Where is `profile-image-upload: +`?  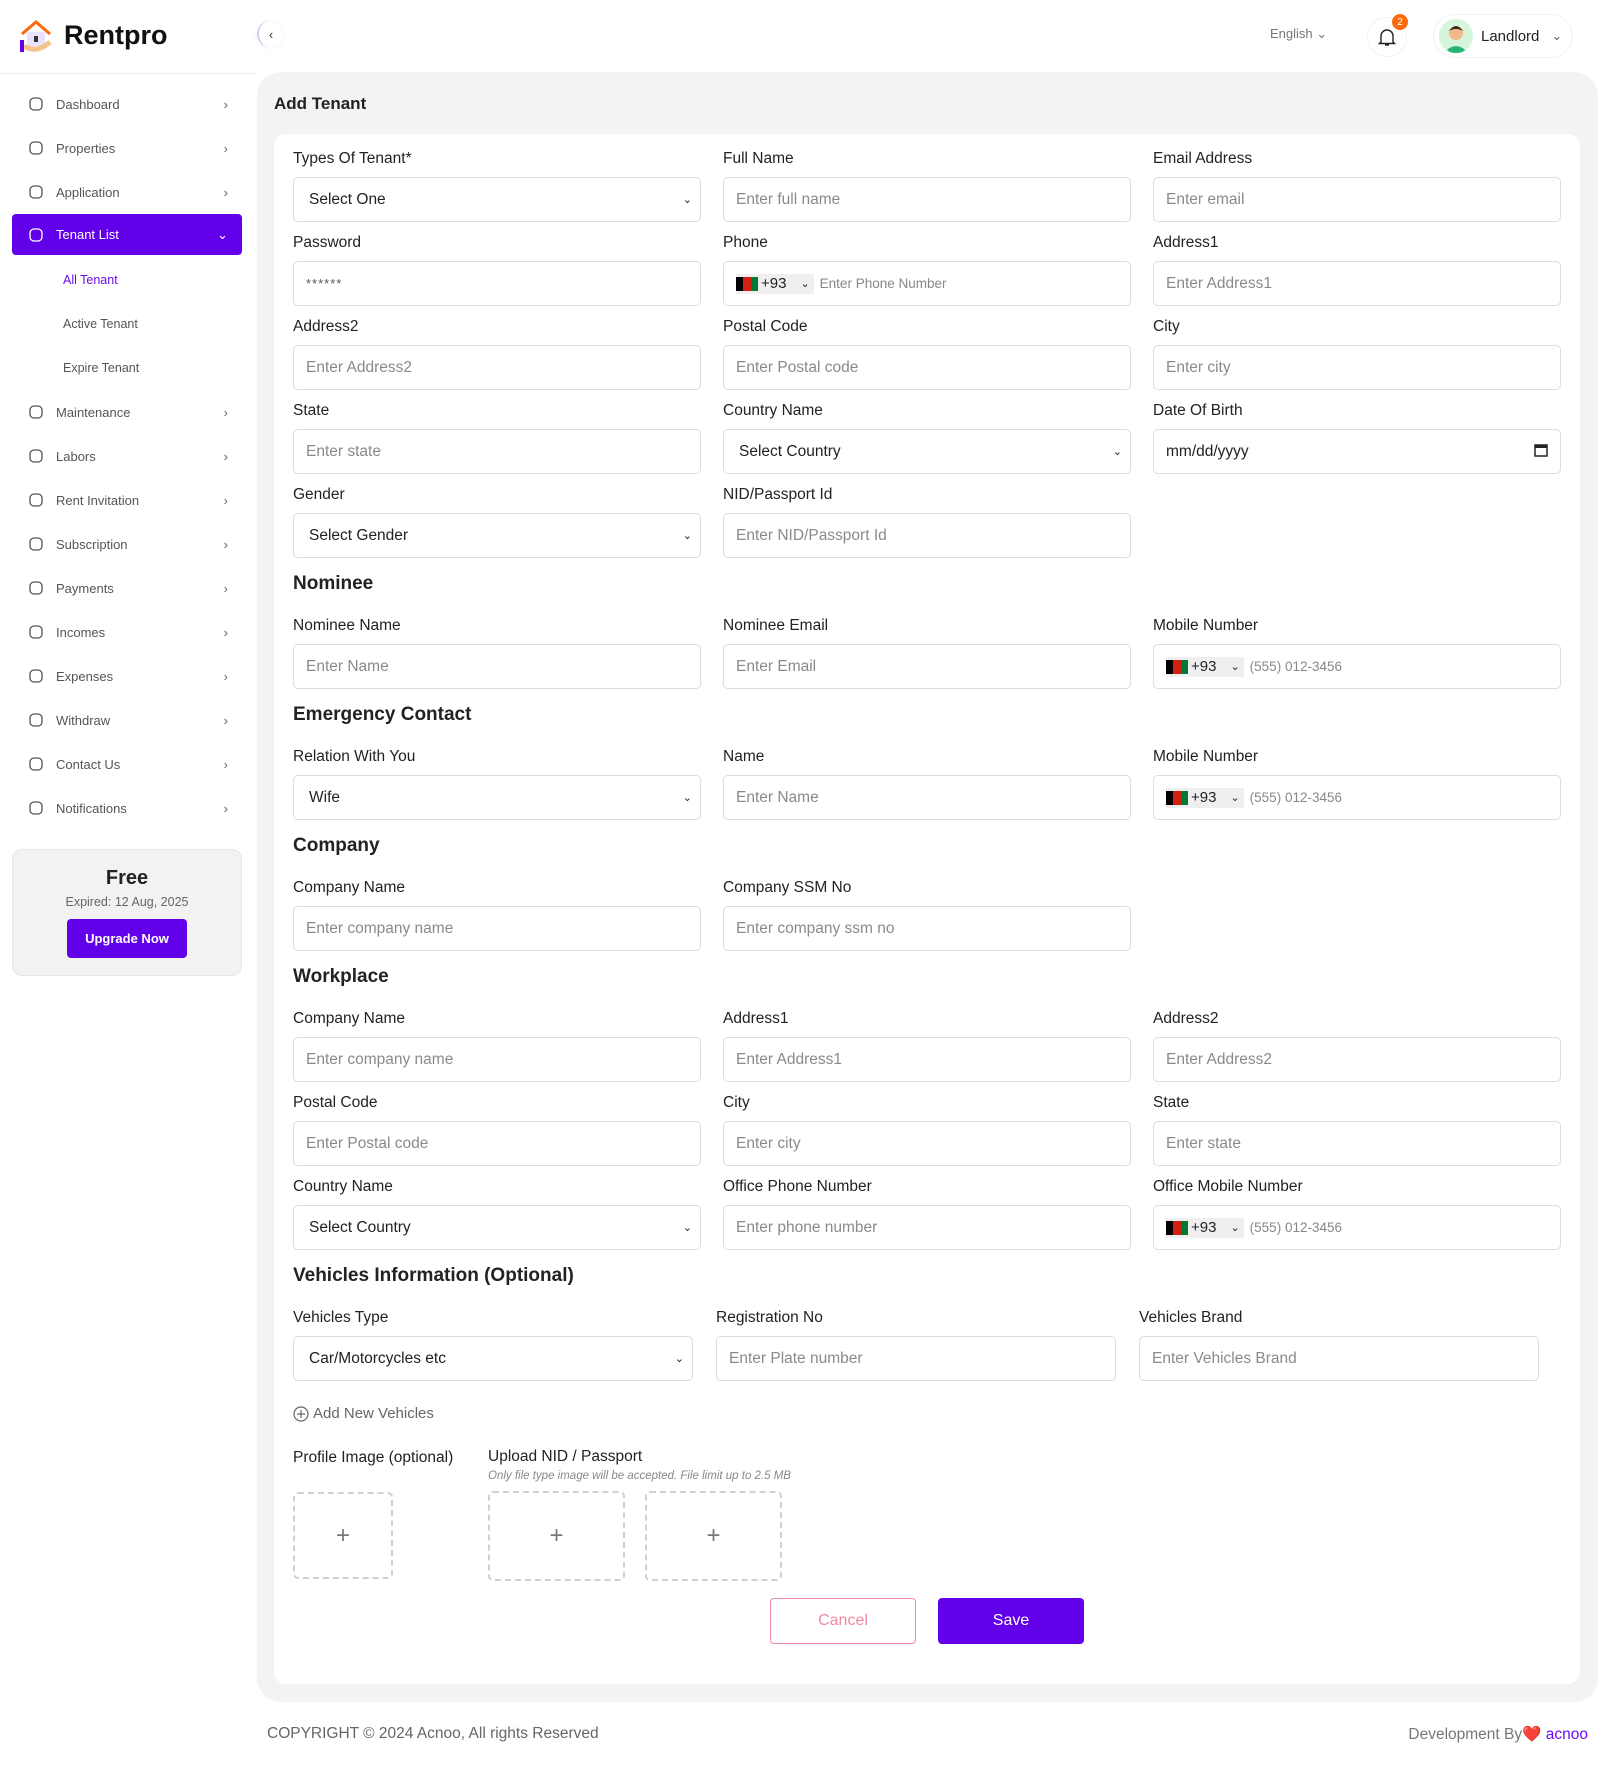 profile-image-upload: + is located at coordinates (343, 1535).